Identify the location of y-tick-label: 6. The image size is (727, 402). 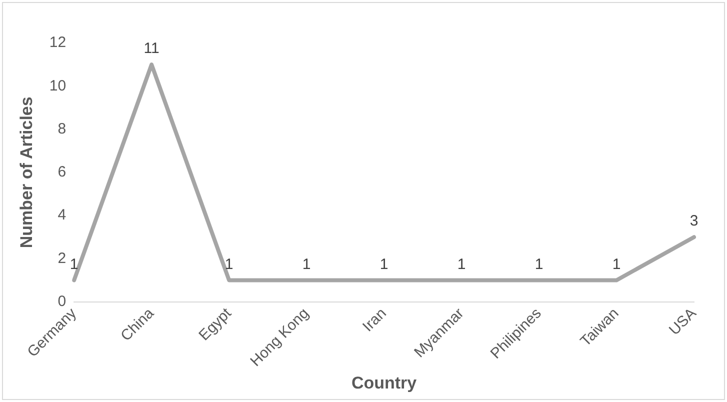
(62, 172).